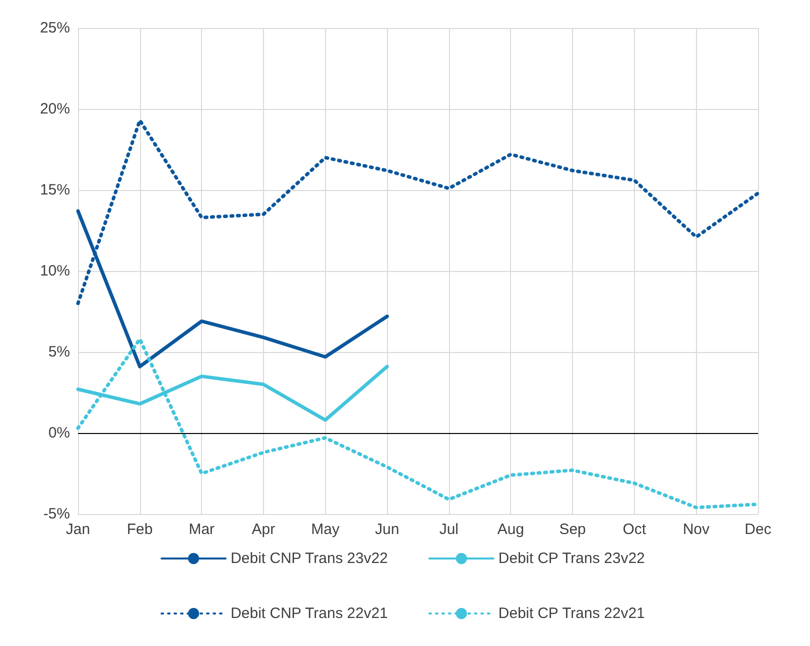 This screenshot has width=810, height=646. What do you see at coordinates (387, 529) in the screenshot?
I see `x-tick-label: Jun` at bounding box center [387, 529].